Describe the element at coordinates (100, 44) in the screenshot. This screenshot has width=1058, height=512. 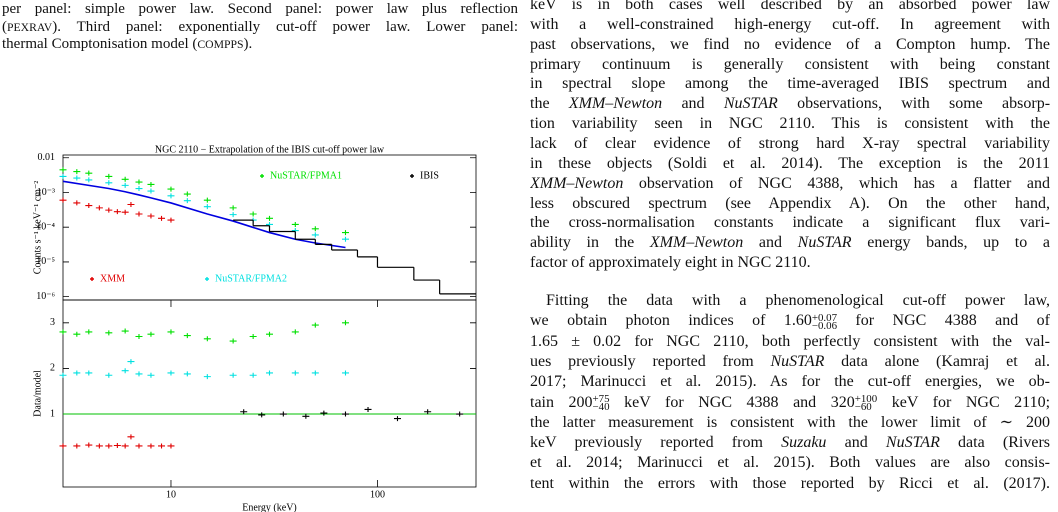
I see `text-run: thermal Comptonisation model (` at that location.